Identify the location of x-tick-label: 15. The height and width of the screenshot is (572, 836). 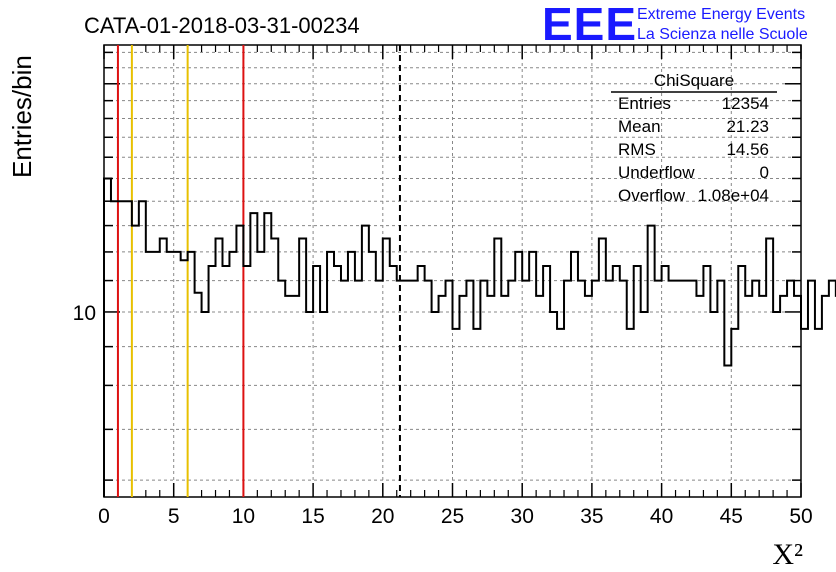
(312, 516).